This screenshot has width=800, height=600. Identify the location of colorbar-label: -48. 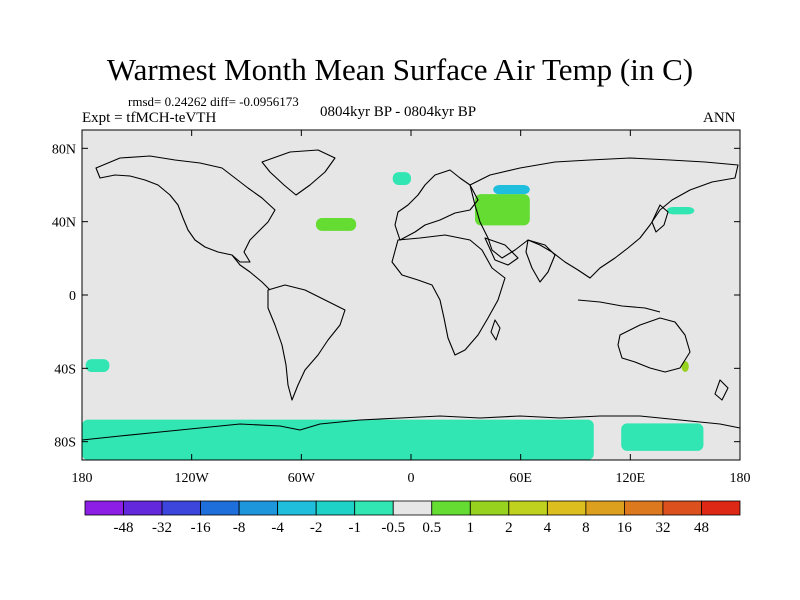
(124, 528).